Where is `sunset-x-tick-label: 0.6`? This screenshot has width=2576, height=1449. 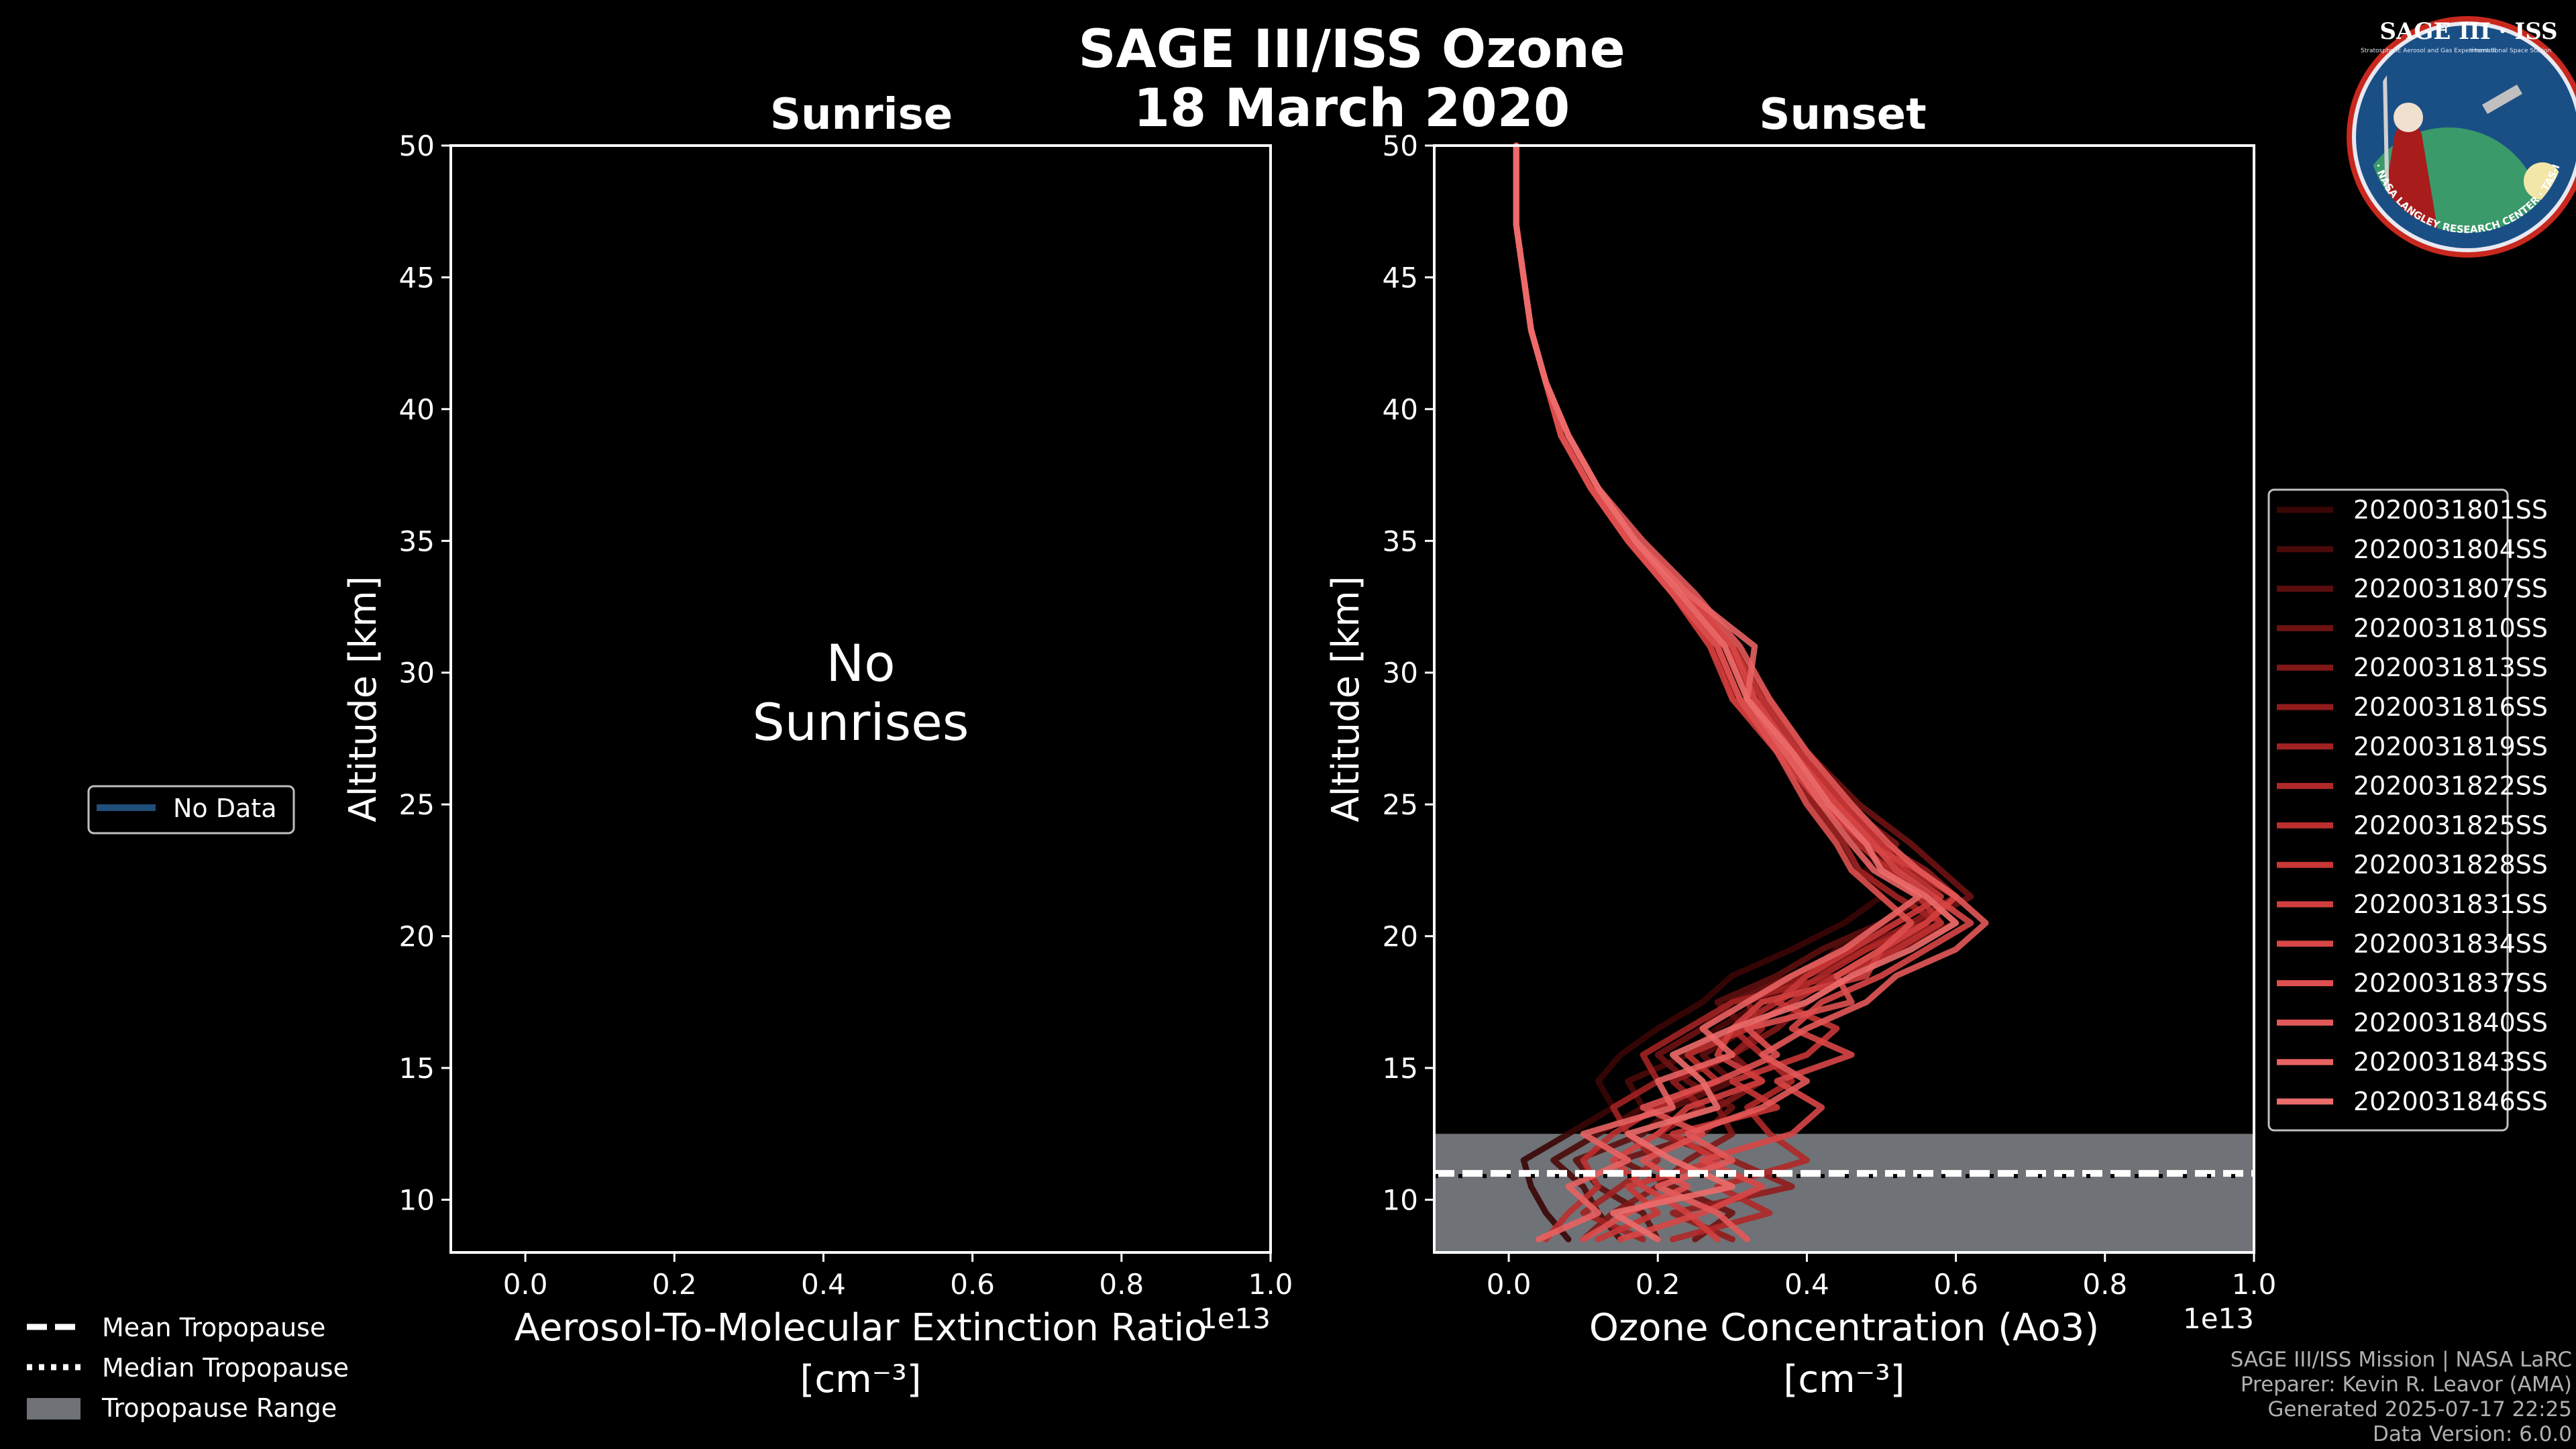
sunset-x-tick-label: 0.6 is located at coordinates (1955, 1284).